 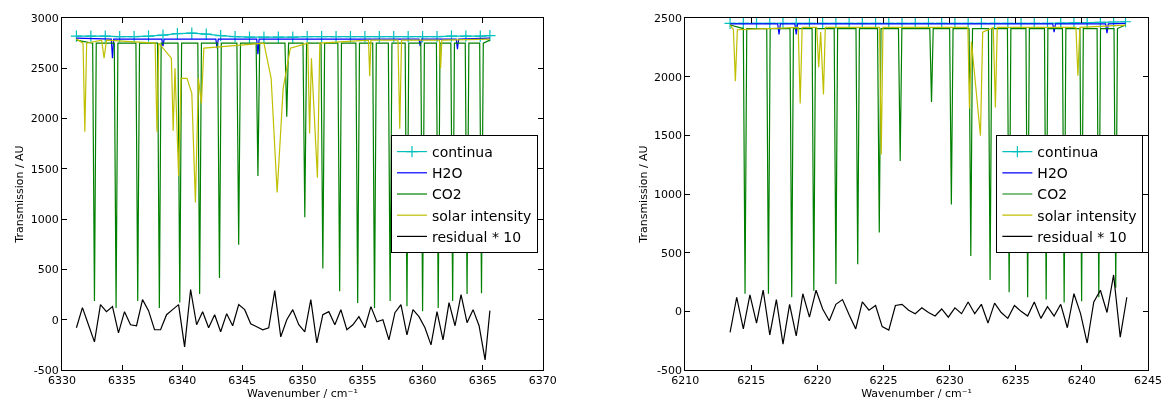 I want to click on x-tick-label: 6215, so click(x=751, y=381).